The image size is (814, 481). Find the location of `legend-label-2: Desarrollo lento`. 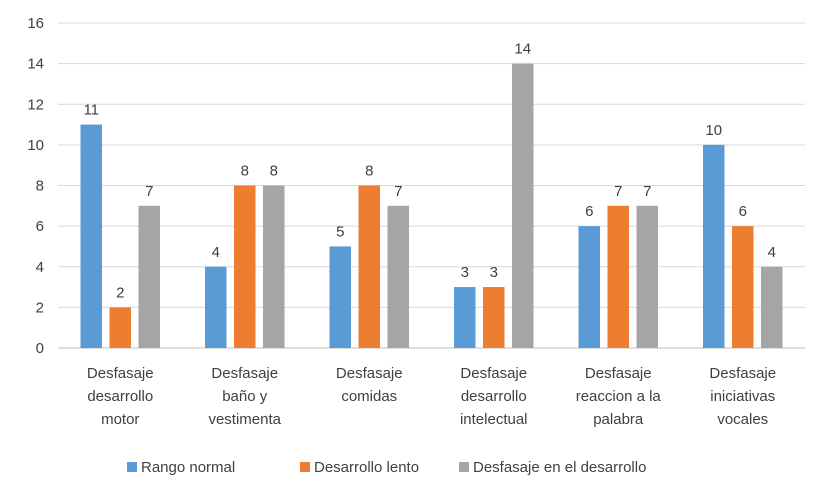

legend-label-2: Desarrollo lento is located at coordinates (366, 467).